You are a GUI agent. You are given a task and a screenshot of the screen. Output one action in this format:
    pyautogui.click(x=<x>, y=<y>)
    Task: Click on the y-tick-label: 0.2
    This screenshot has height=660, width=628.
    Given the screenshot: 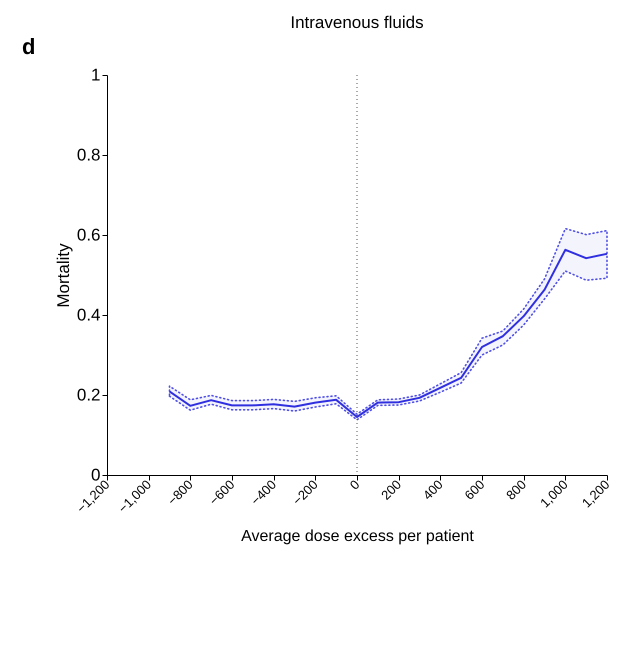 What is the action you would take?
    pyautogui.click(x=88, y=395)
    